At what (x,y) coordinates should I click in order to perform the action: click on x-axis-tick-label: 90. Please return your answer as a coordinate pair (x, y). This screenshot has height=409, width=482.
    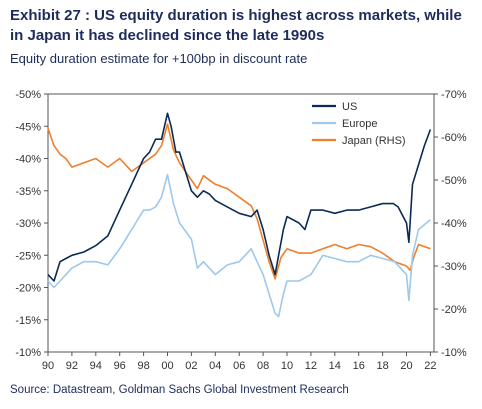
    Looking at the image, I should click on (48, 366).